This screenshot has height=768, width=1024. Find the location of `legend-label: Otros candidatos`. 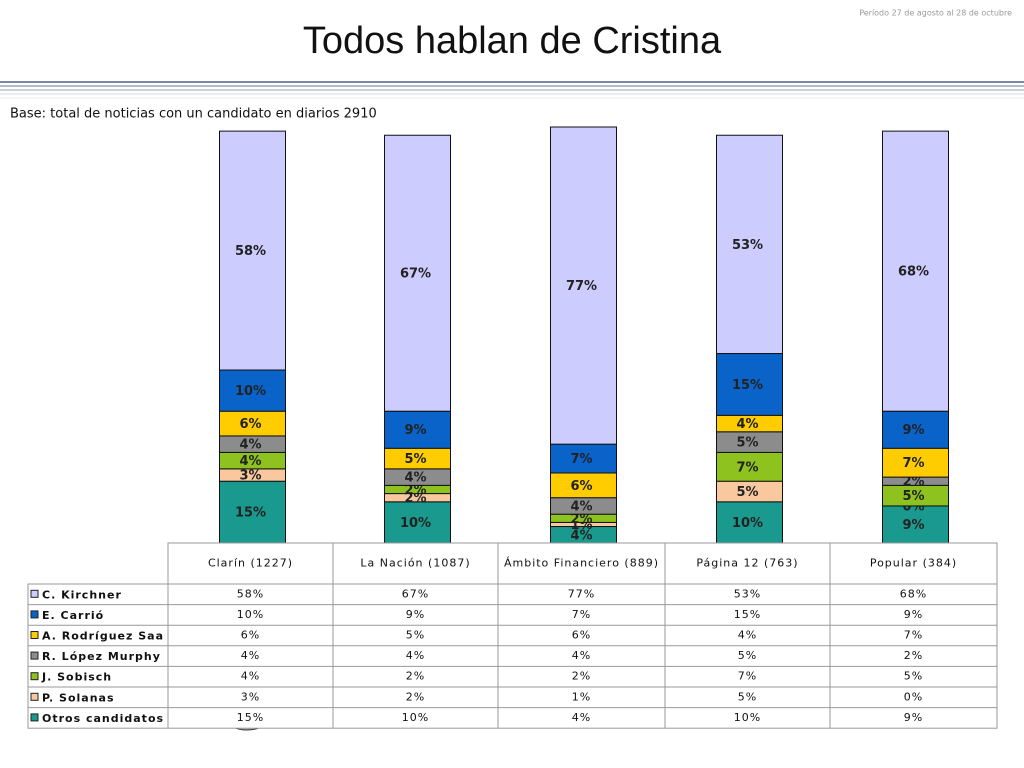

legend-label: Otros candidatos is located at coordinates (103, 718).